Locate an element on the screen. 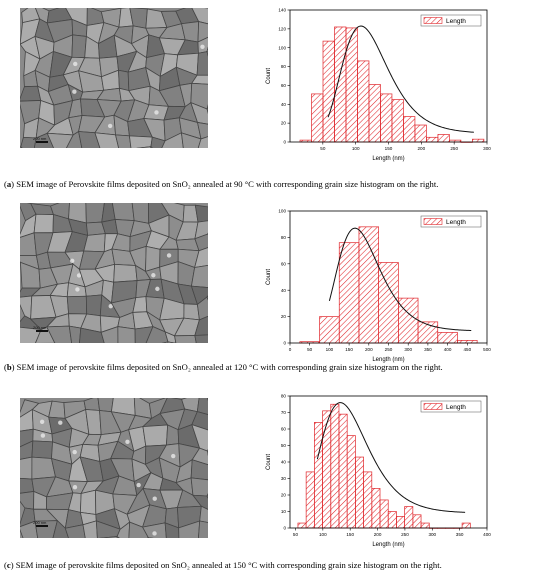  x-tick-label: 450 is located at coordinates (467, 349).